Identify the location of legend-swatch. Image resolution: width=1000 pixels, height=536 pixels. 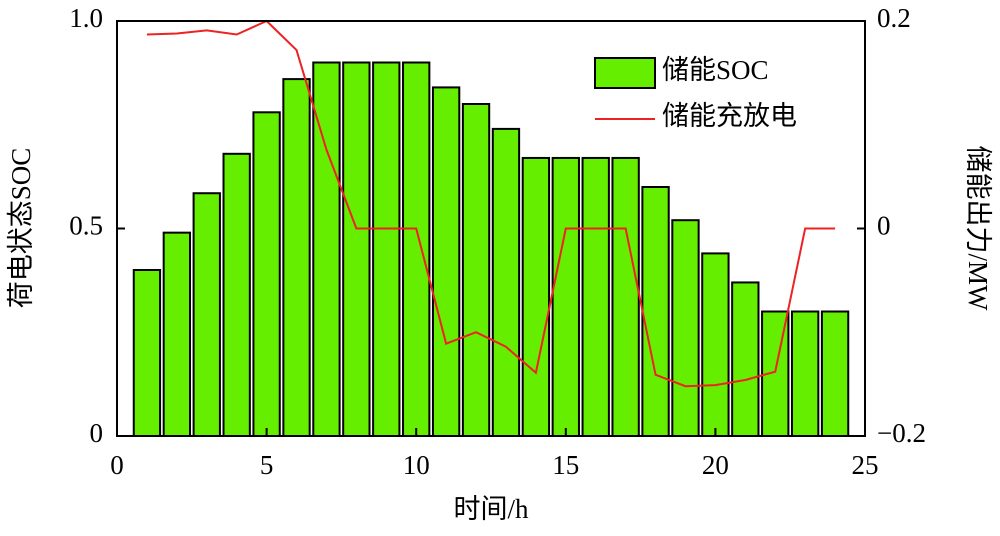
(625, 73).